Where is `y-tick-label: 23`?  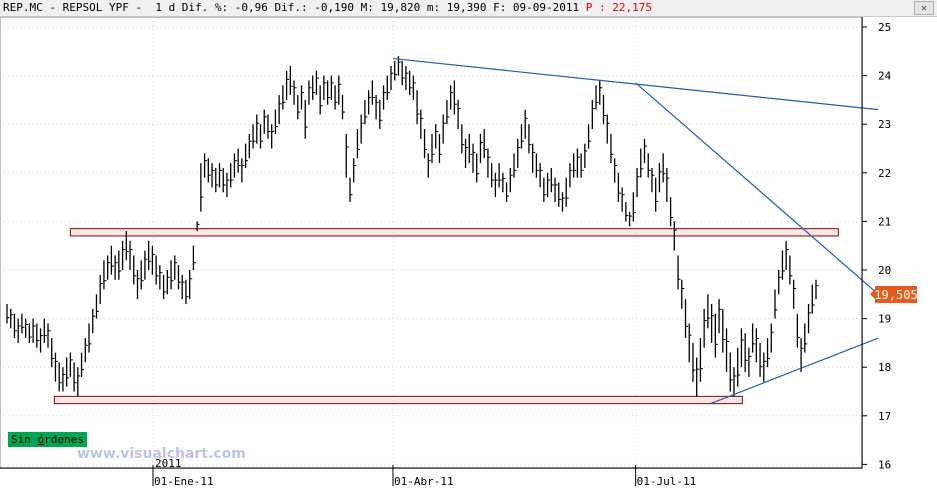
y-tick-label: 23 is located at coordinates (884, 124).